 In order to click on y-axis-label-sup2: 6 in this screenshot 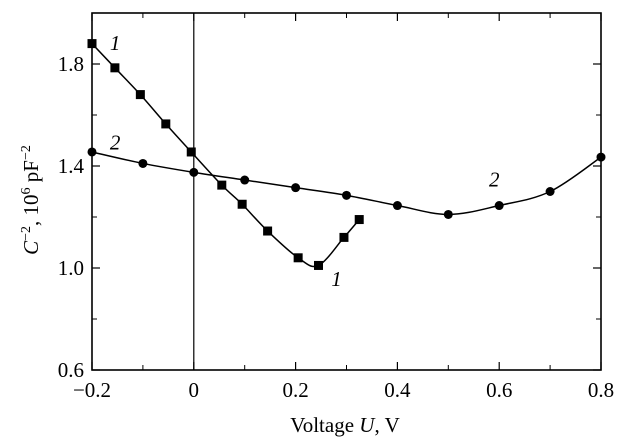, I will do `click(26, 190)`.